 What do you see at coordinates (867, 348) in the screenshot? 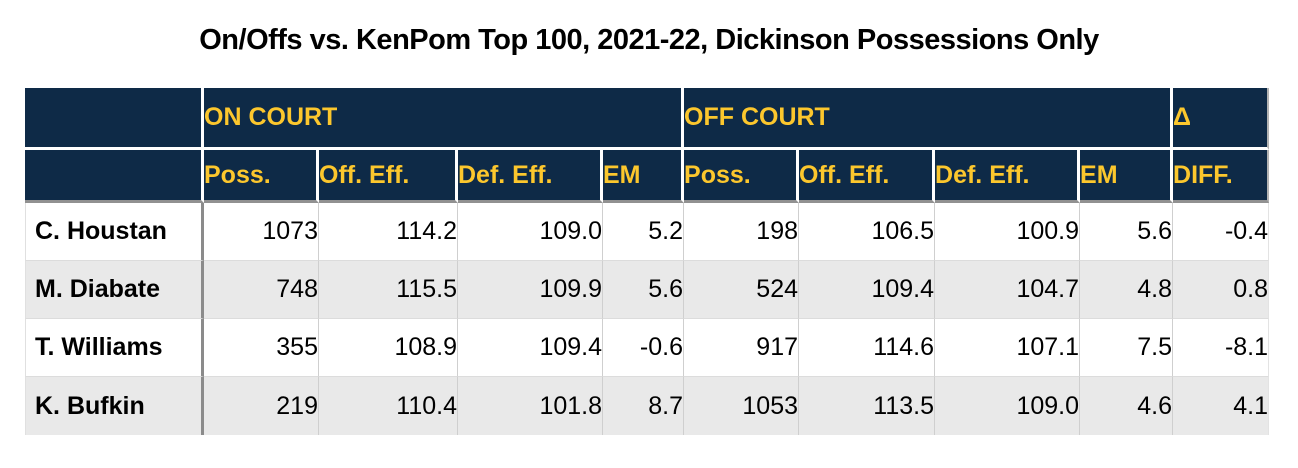
I see `stat-off-off-eff: 114.6` at bounding box center [867, 348].